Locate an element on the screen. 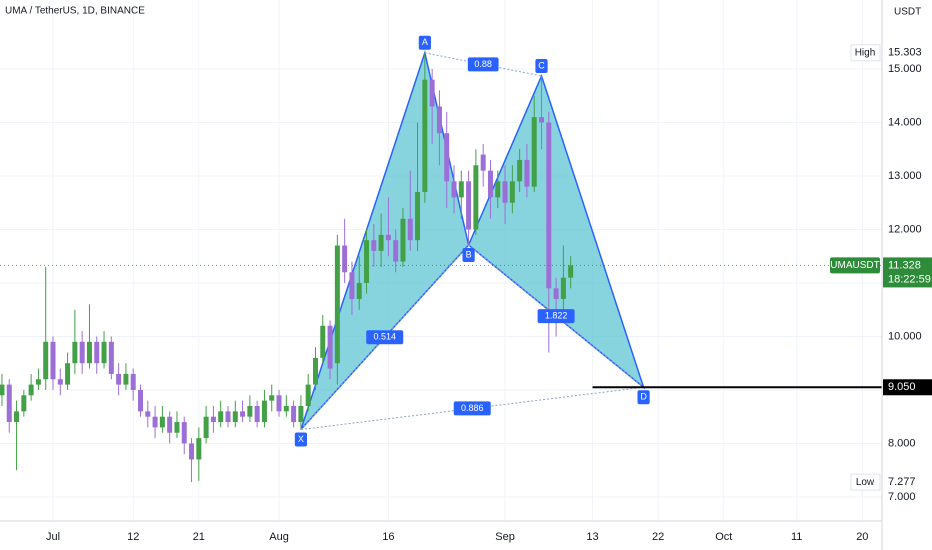 The image size is (932, 550). point-label: X is located at coordinates (301, 439).